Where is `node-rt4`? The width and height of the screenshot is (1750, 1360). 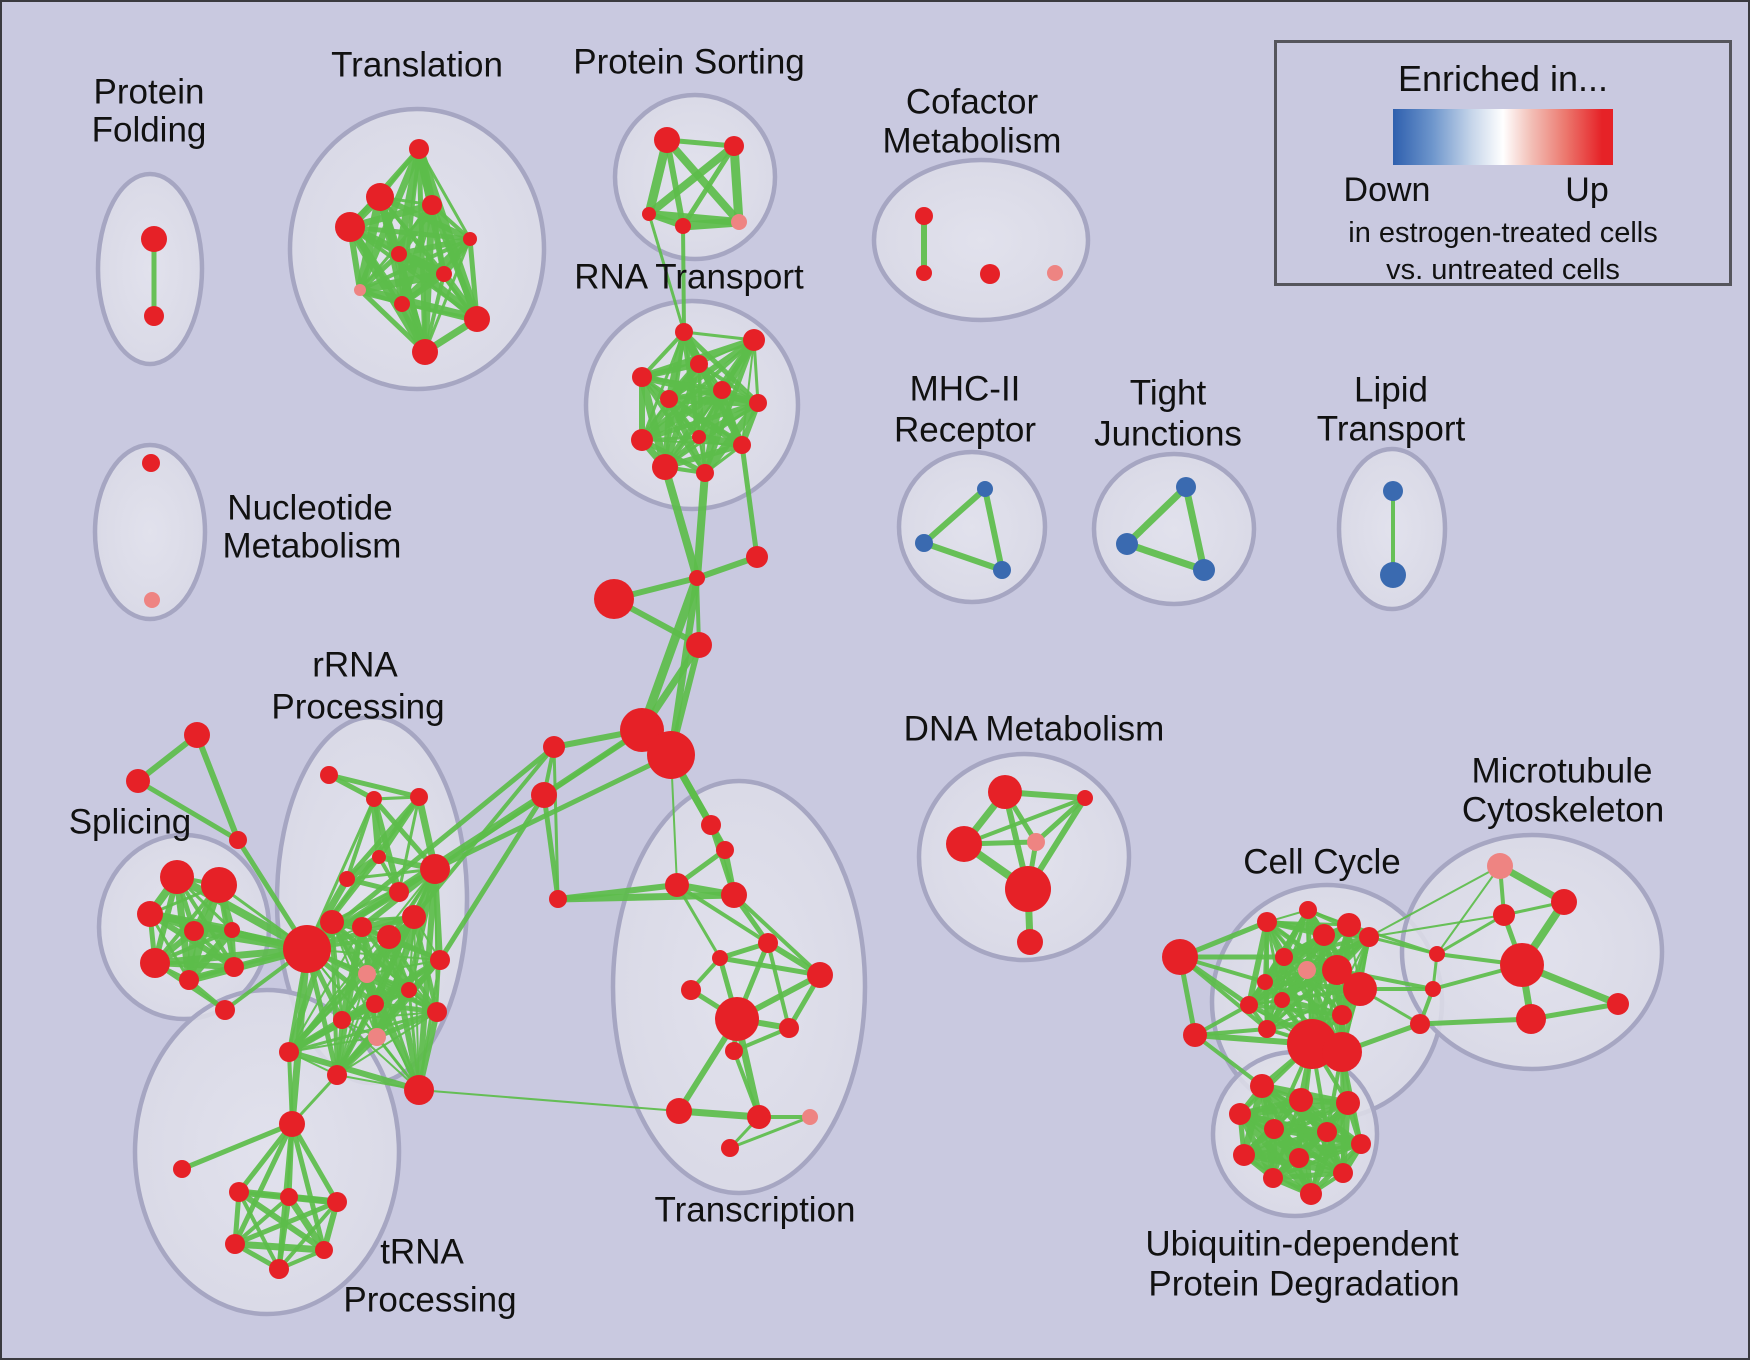 node-rt4 is located at coordinates (722, 390).